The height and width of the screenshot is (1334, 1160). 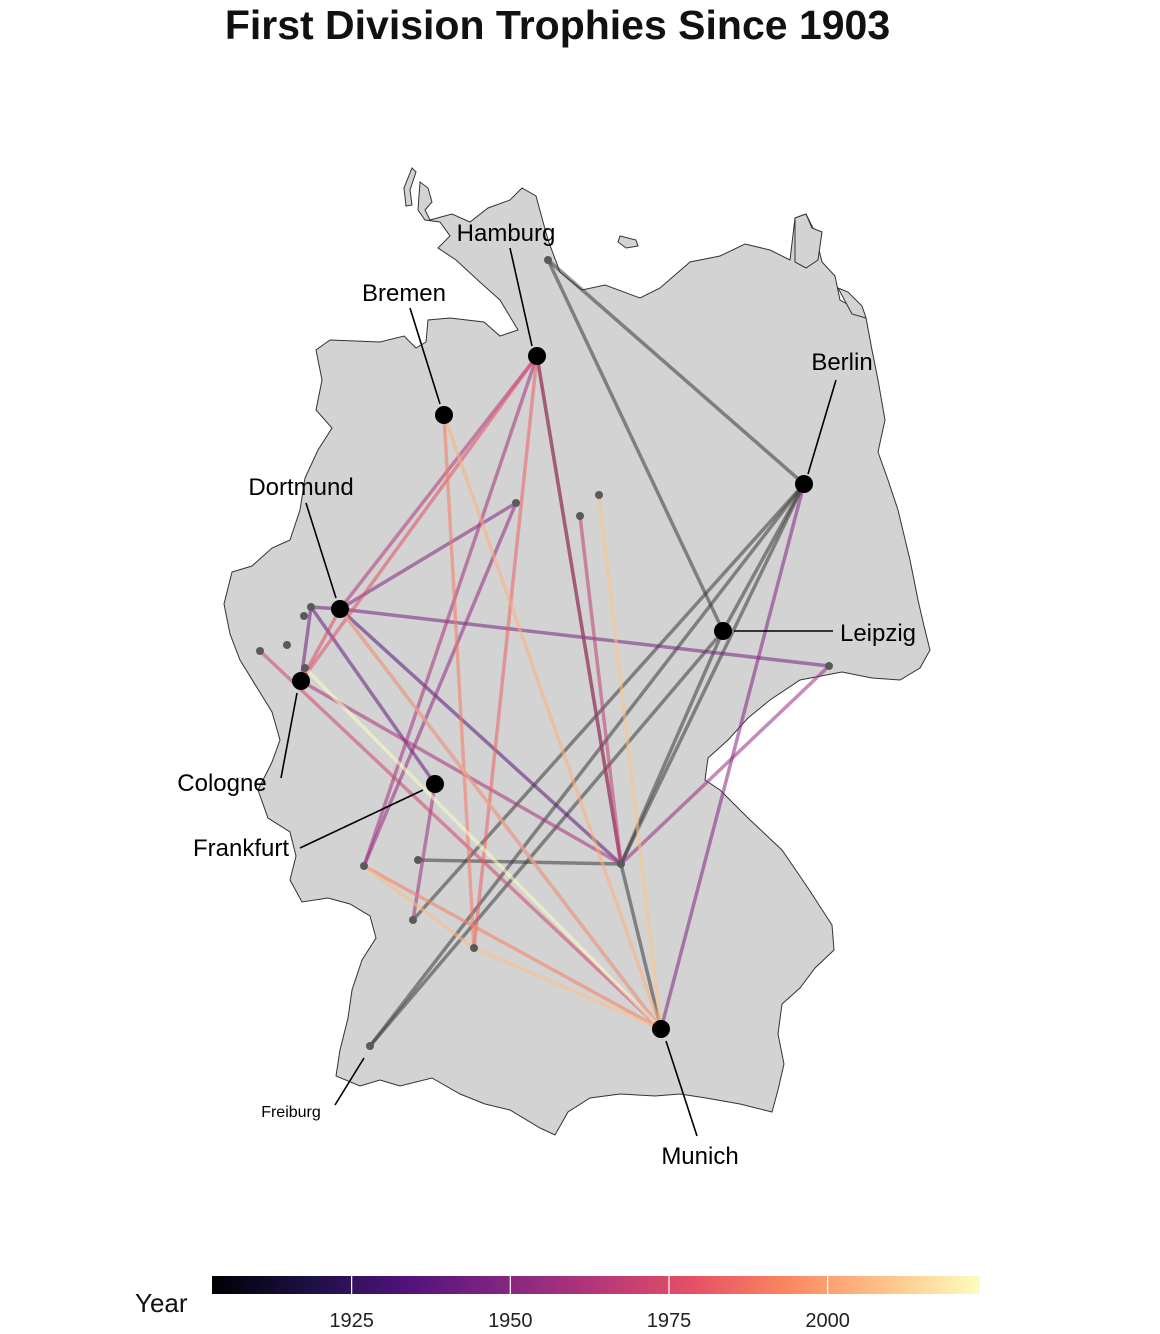 What do you see at coordinates (260, 651) in the screenshot?
I see `city-point-gladbach` at bounding box center [260, 651].